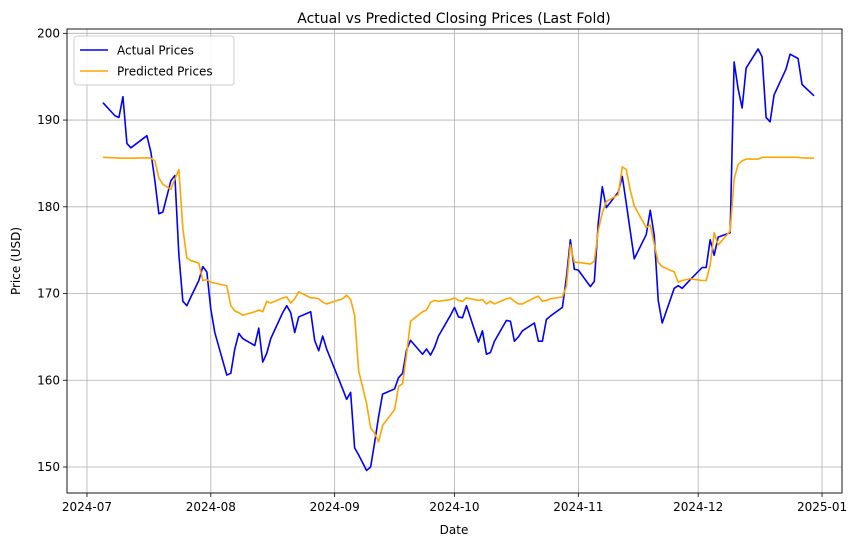  I want to click on y-axis-title: Price (USD), so click(16, 261).